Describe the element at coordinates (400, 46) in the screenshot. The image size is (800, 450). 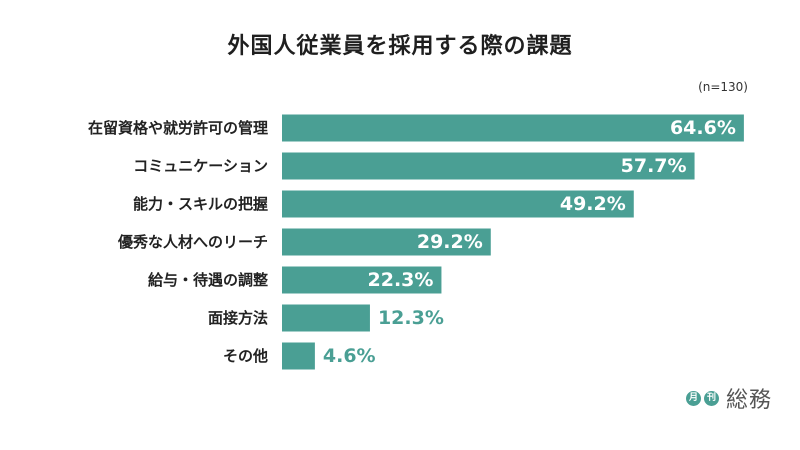
I see `chart-title: 外国人従業員を採用する際の課題` at that location.